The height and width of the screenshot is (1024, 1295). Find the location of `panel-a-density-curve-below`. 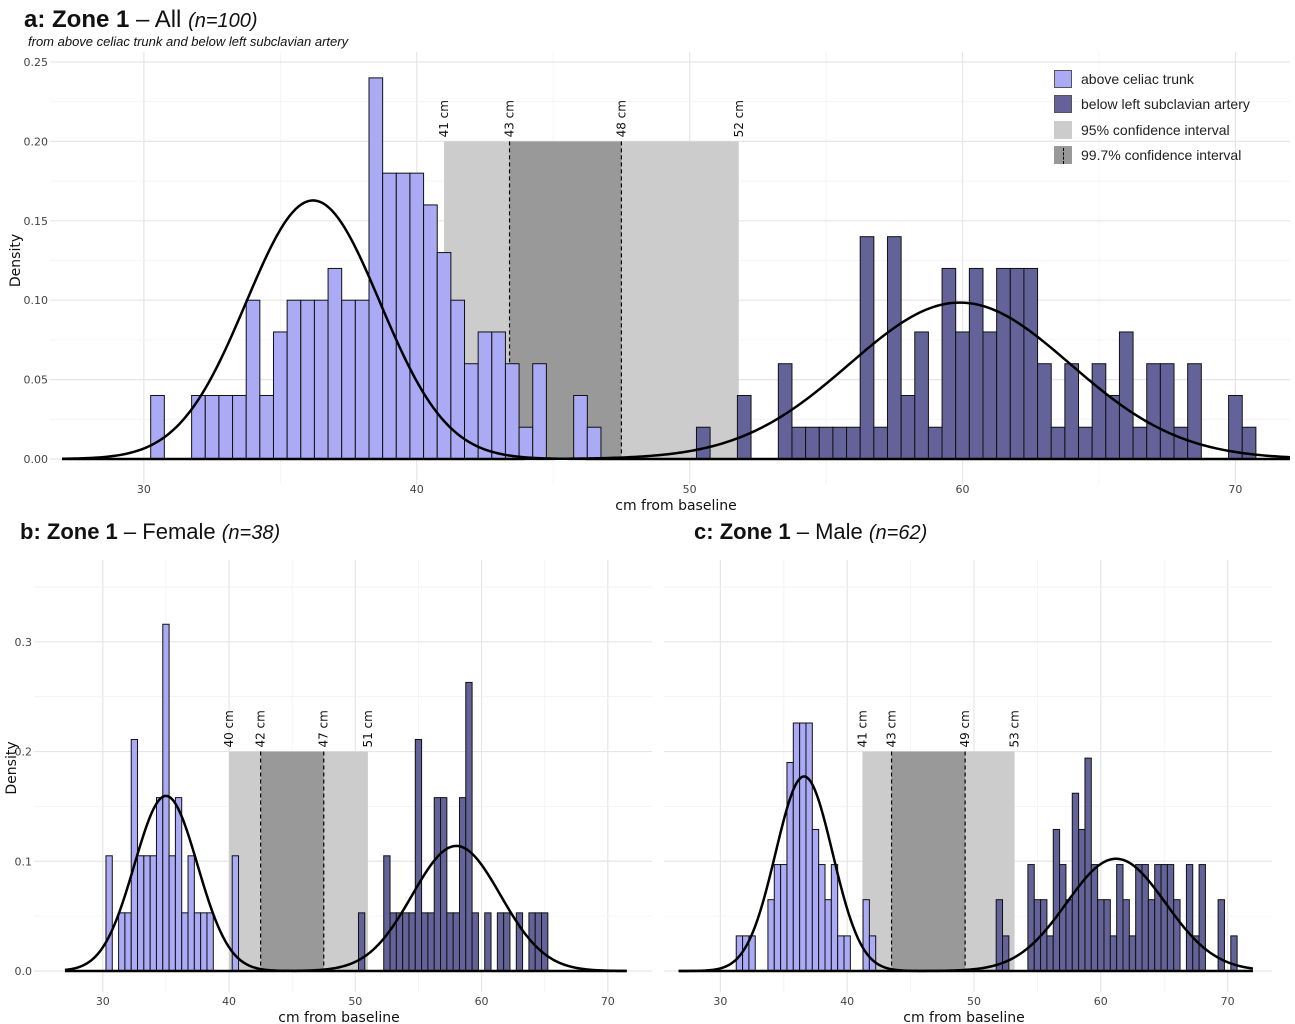

panel-a-density-curve-below is located at coordinates (676, 381).